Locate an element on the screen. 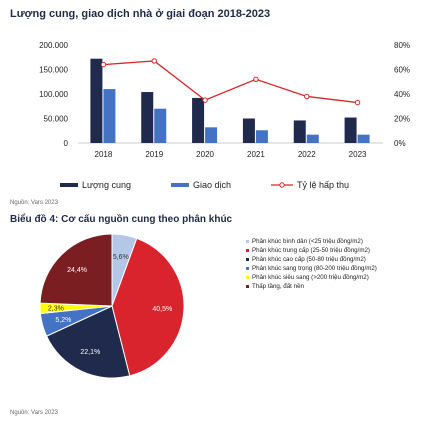 Image resolution: width=433 pixels, height=441 pixels. legend-item-absorption: Tỷ lệ hấp thụ is located at coordinates (310, 185).